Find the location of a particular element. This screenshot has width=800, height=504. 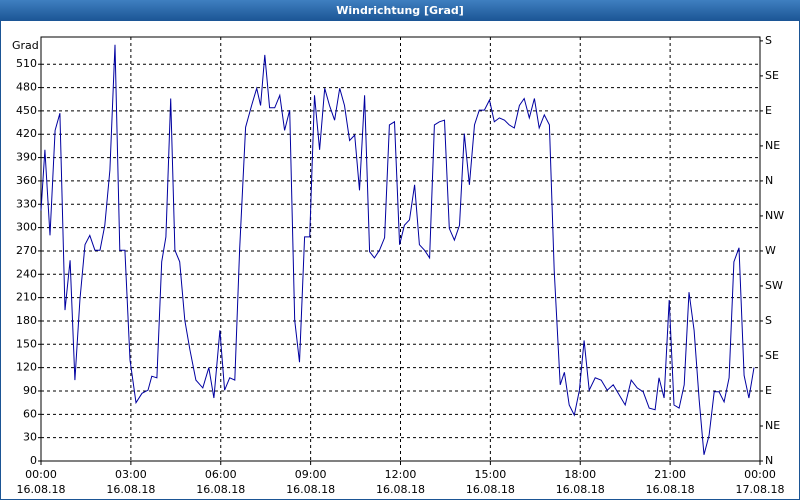

y-tick-label: 270 is located at coordinates (26, 250).